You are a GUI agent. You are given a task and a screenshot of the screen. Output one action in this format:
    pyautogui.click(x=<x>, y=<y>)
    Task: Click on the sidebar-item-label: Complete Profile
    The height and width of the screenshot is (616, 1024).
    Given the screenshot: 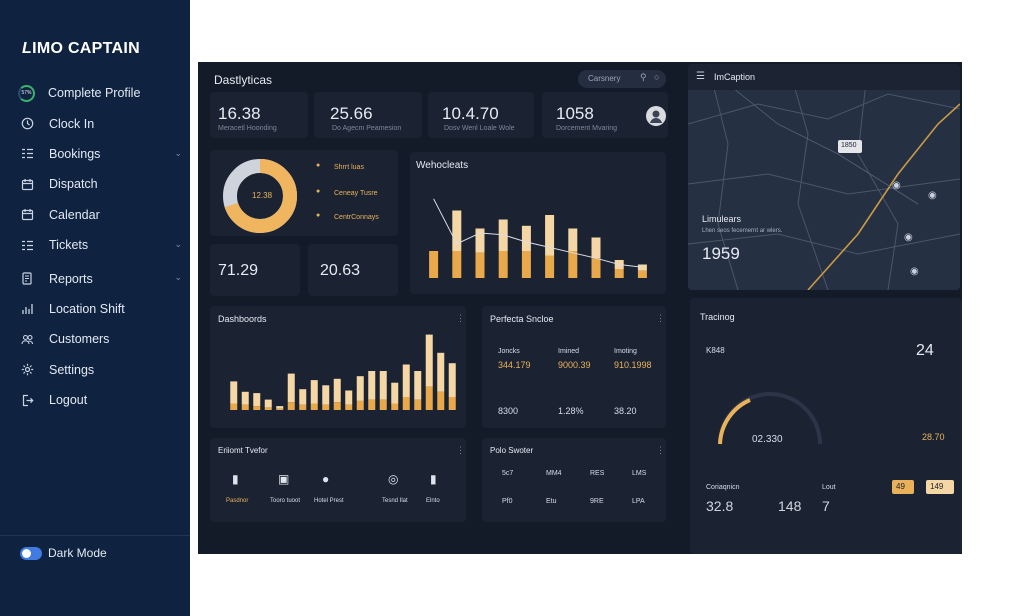 What is the action you would take?
    pyautogui.click(x=94, y=93)
    